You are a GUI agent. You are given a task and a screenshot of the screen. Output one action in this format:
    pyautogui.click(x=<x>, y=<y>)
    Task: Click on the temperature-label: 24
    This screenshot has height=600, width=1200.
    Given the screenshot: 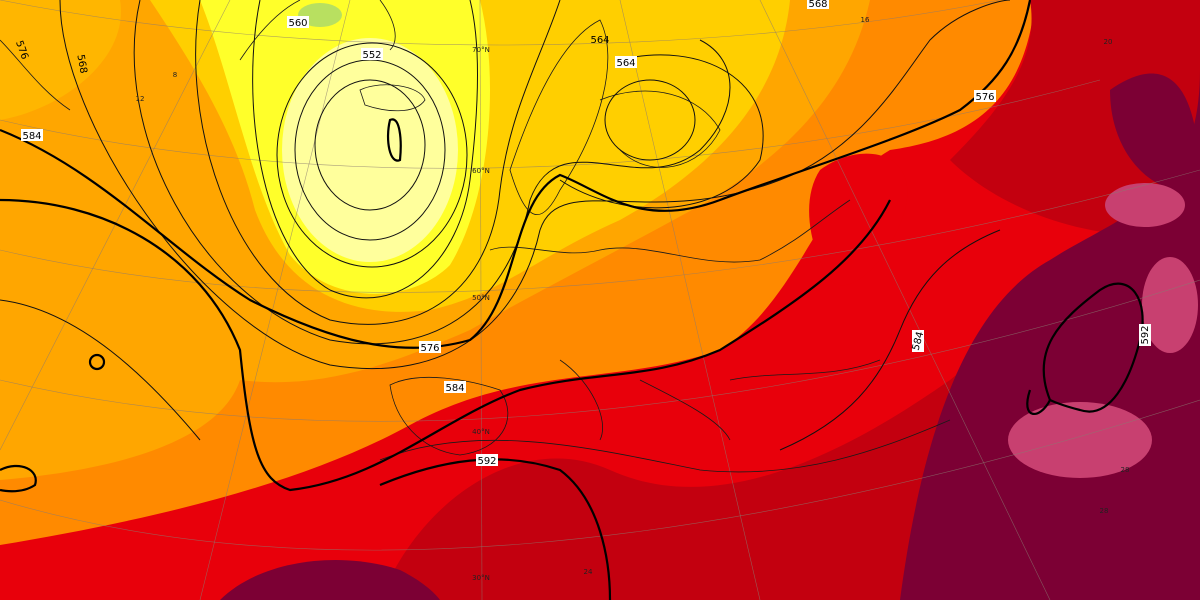 What is the action you would take?
    pyautogui.click(x=588, y=572)
    